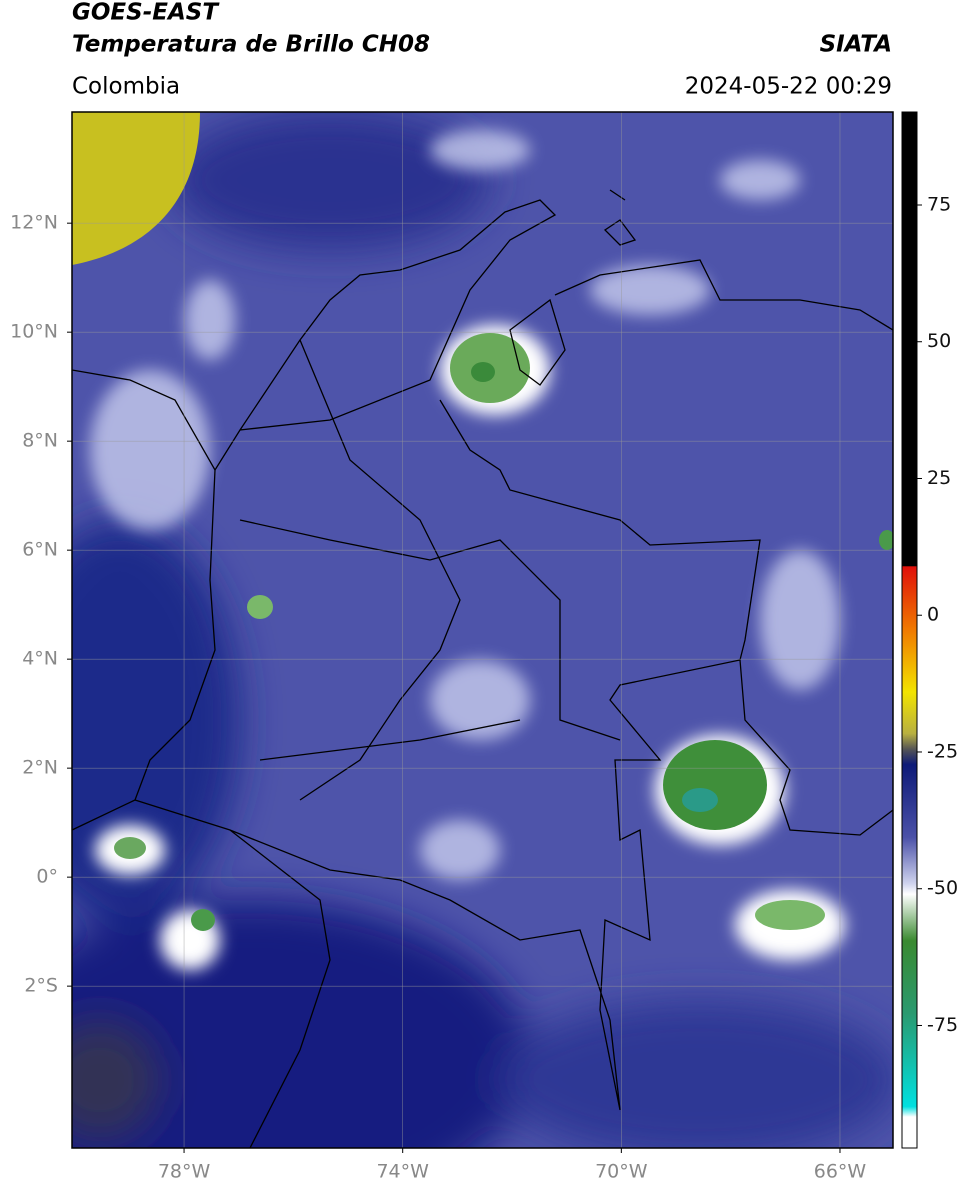 Image resolution: width=966 pixels, height=1190 pixels. I want to click on timestamp: 2024-05-22 00:29, so click(788, 87).